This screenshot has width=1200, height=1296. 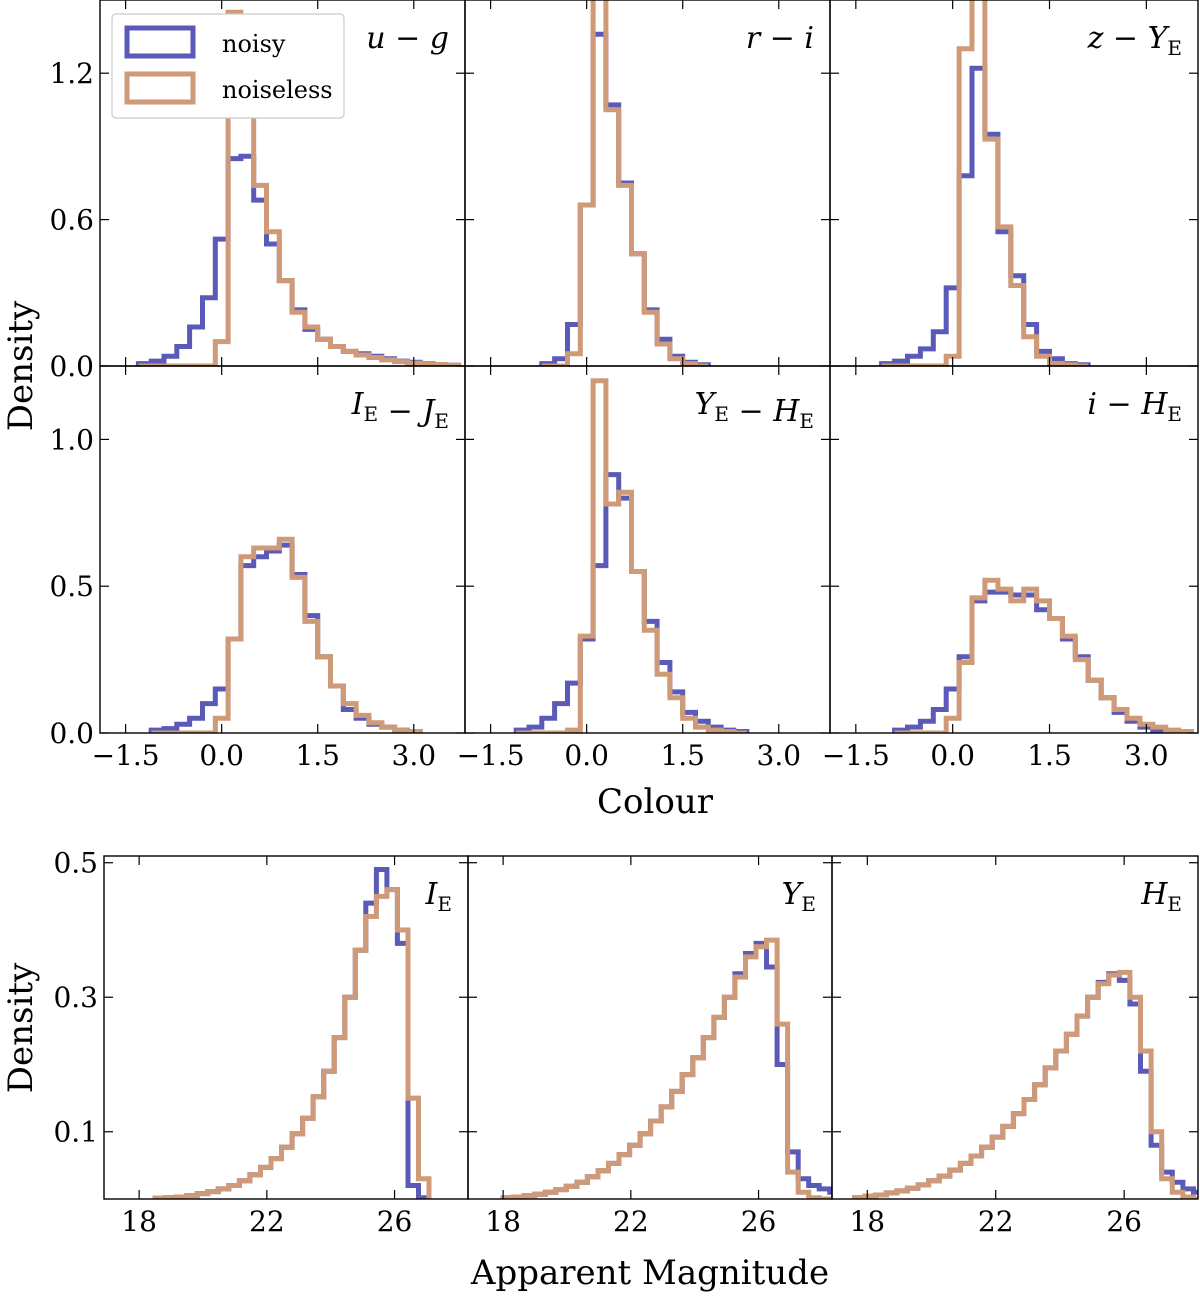 What do you see at coordinates (1161, 896) in the screenshot?
I see `panel-title-8: HE` at bounding box center [1161, 896].